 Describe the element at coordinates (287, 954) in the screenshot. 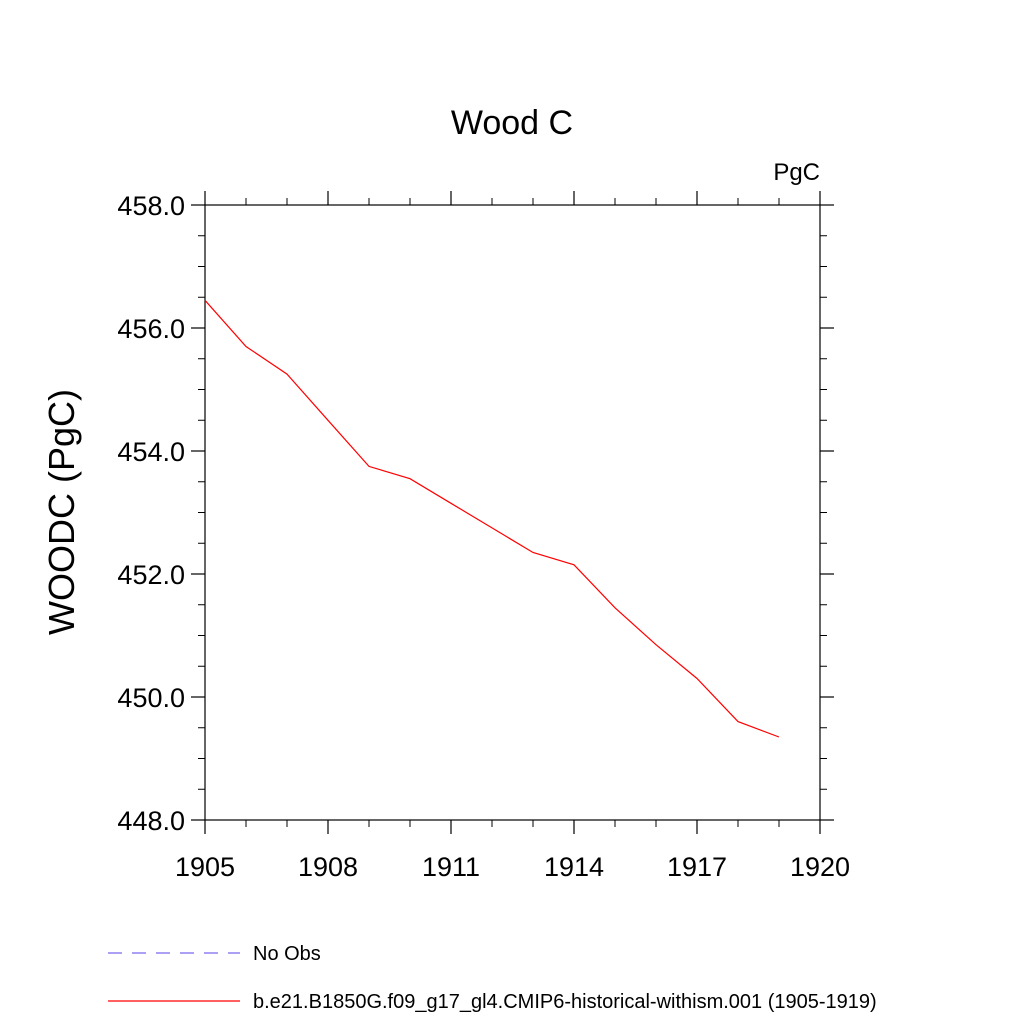

I see `legend-label-0: No Obs` at that location.